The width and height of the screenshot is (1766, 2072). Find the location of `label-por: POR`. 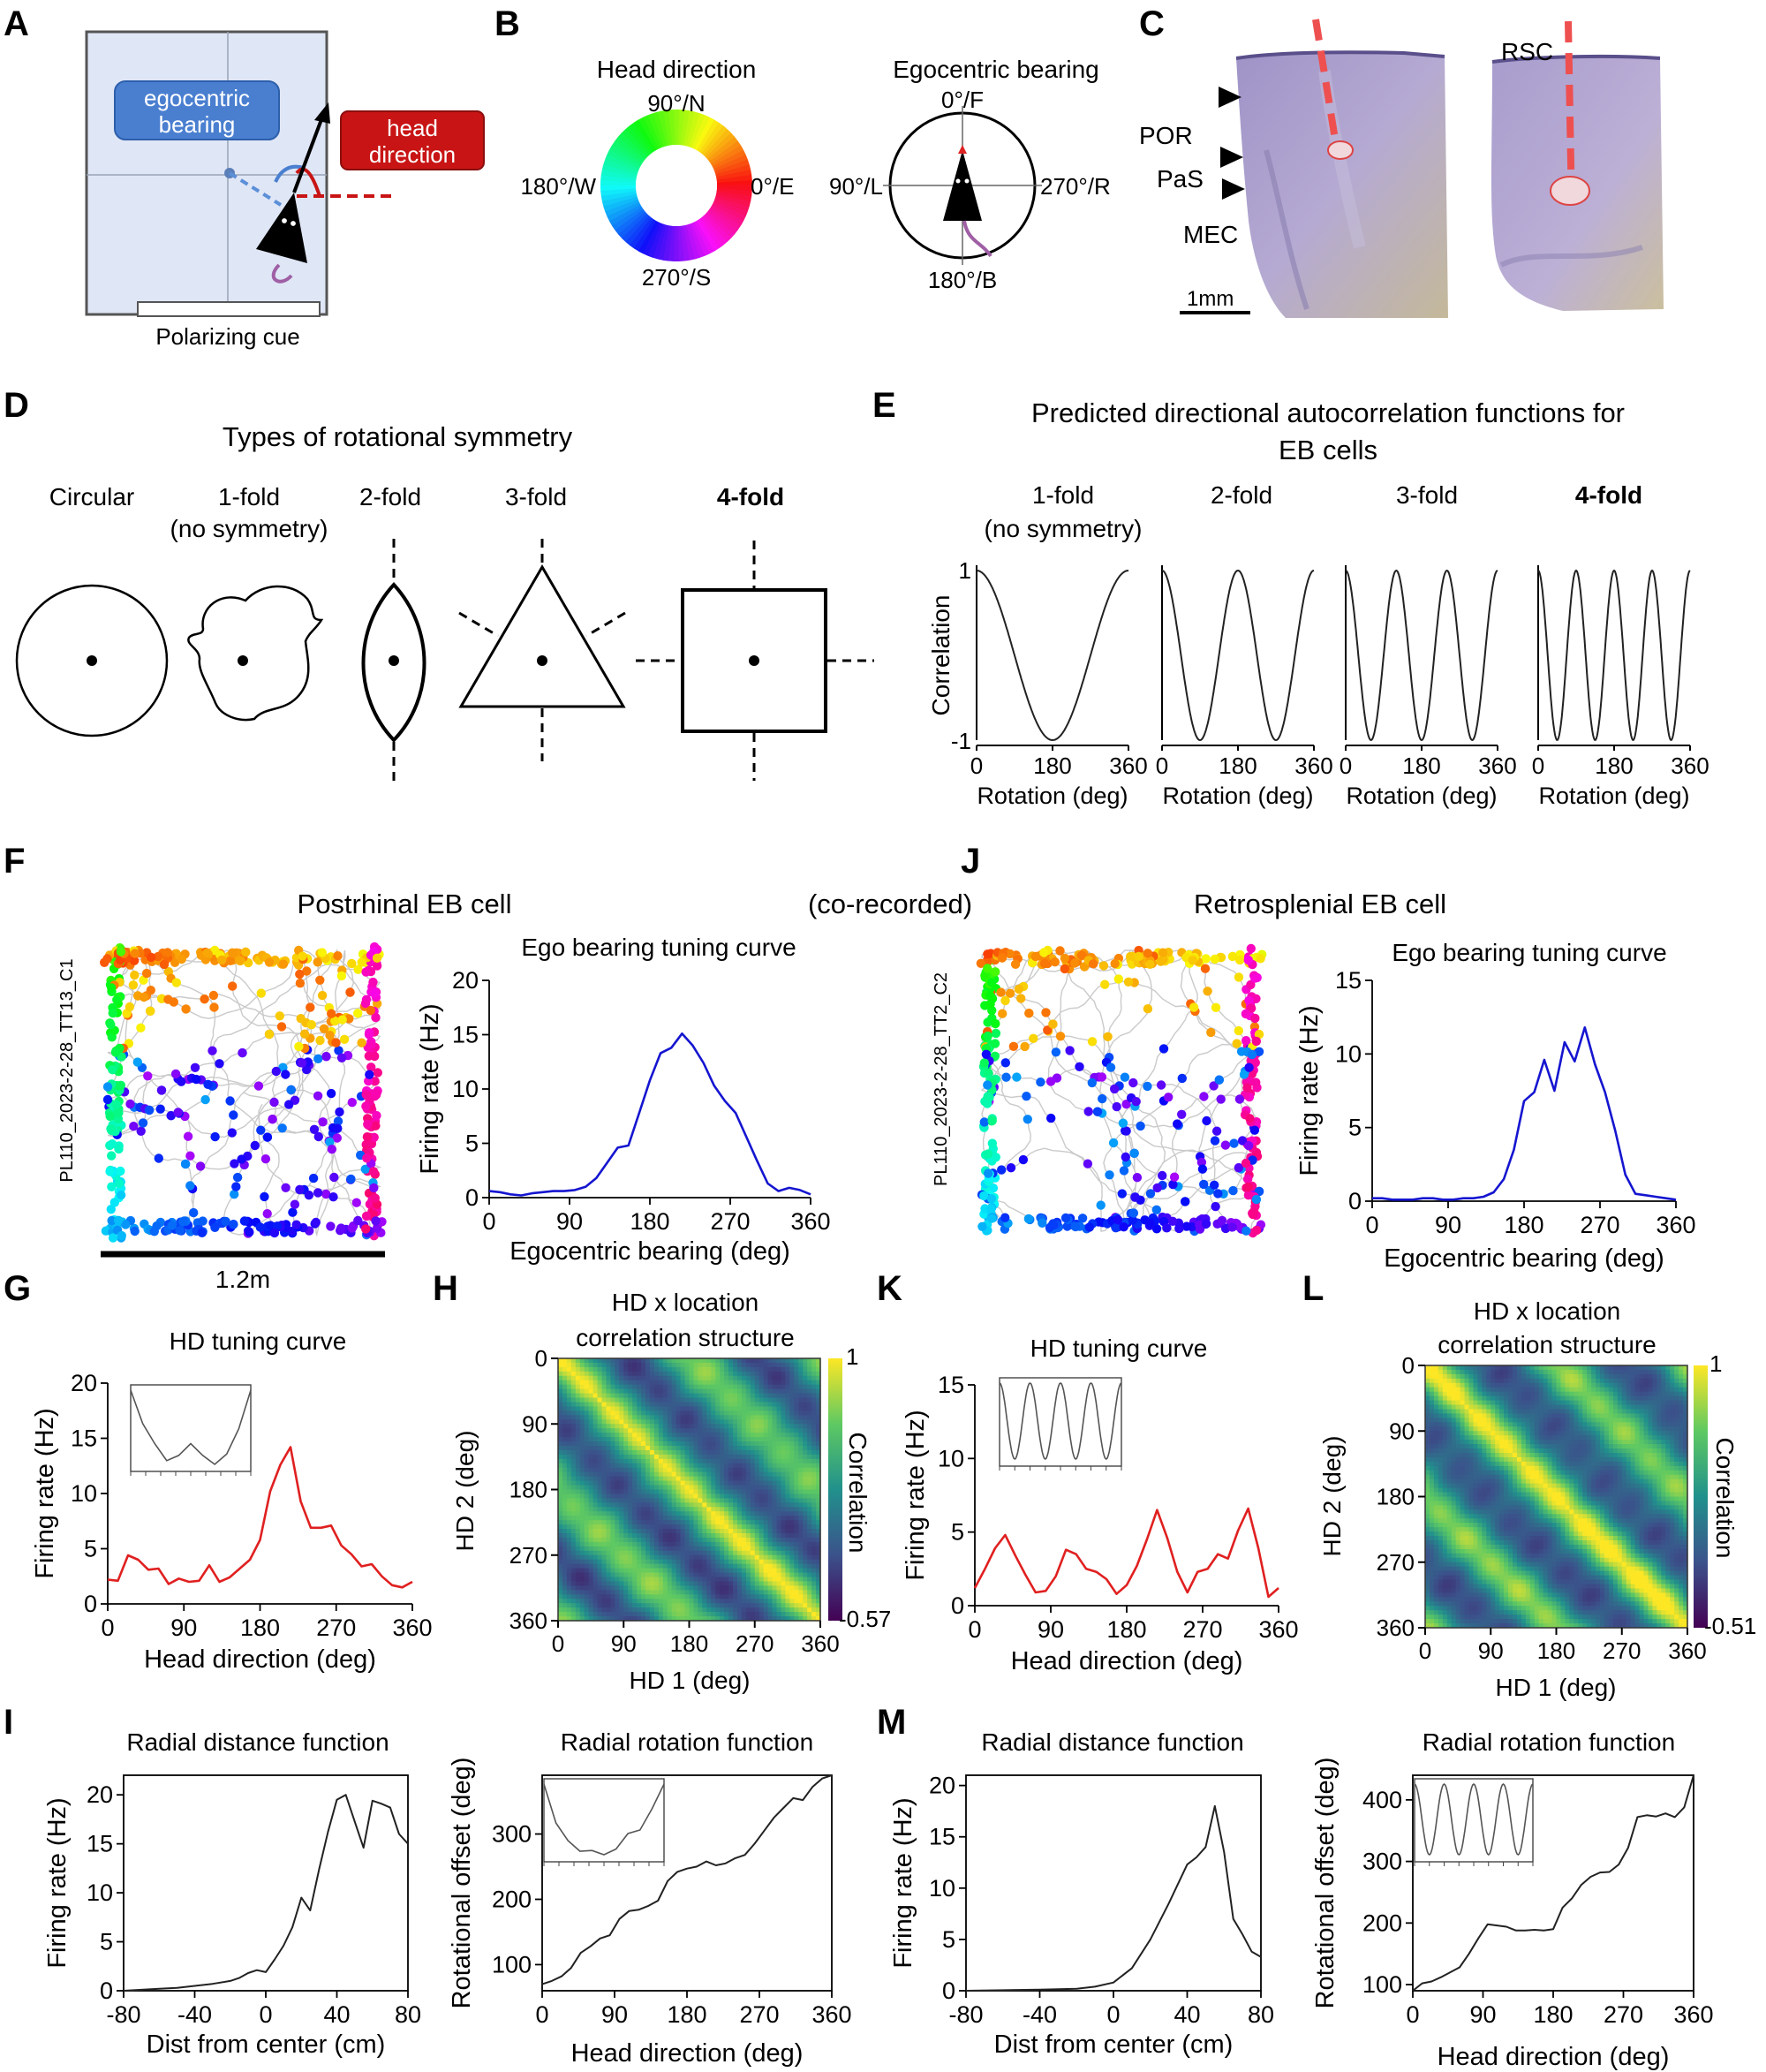

label-por: POR is located at coordinates (1166, 135).